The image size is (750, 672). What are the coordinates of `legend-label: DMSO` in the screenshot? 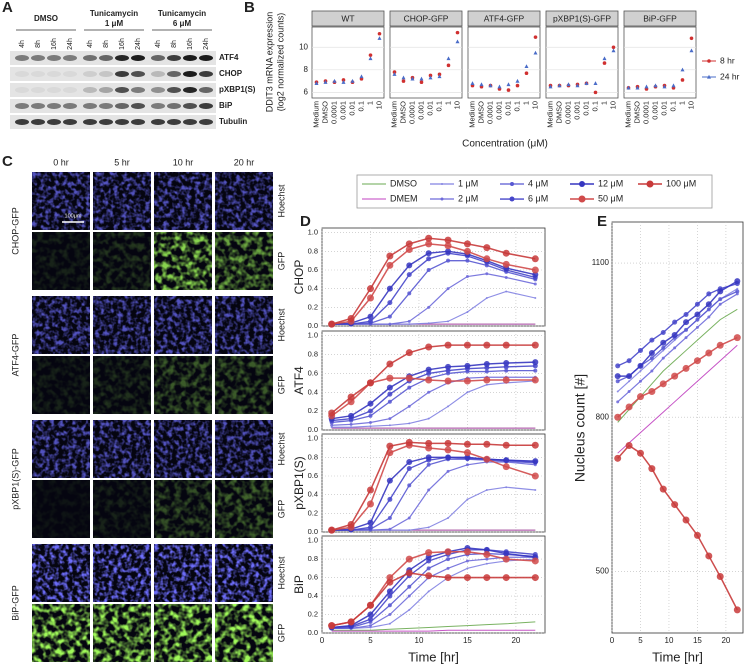 It's located at (403, 183).